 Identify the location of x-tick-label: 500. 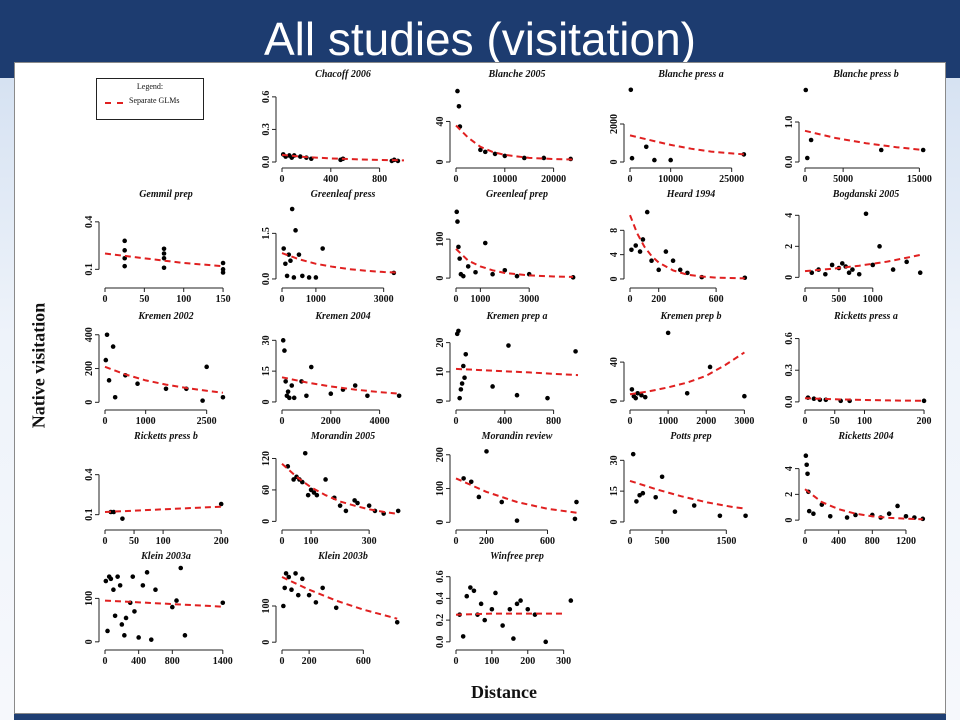
(838, 299).